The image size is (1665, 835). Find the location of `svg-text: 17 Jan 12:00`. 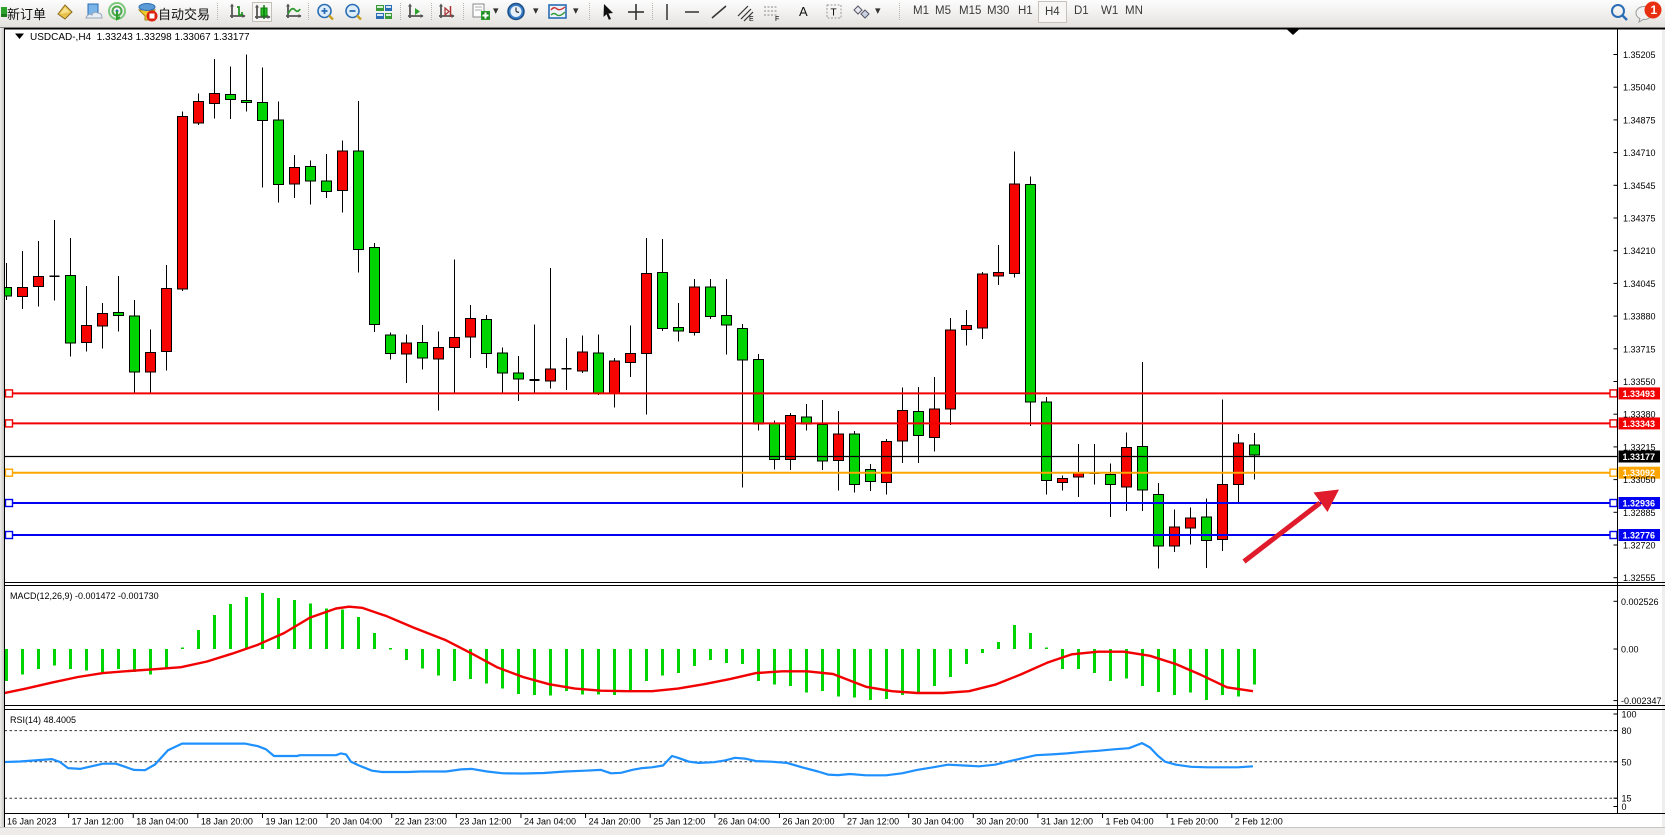

svg-text: 17 Jan 12:00 is located at coordinates (98, 822).